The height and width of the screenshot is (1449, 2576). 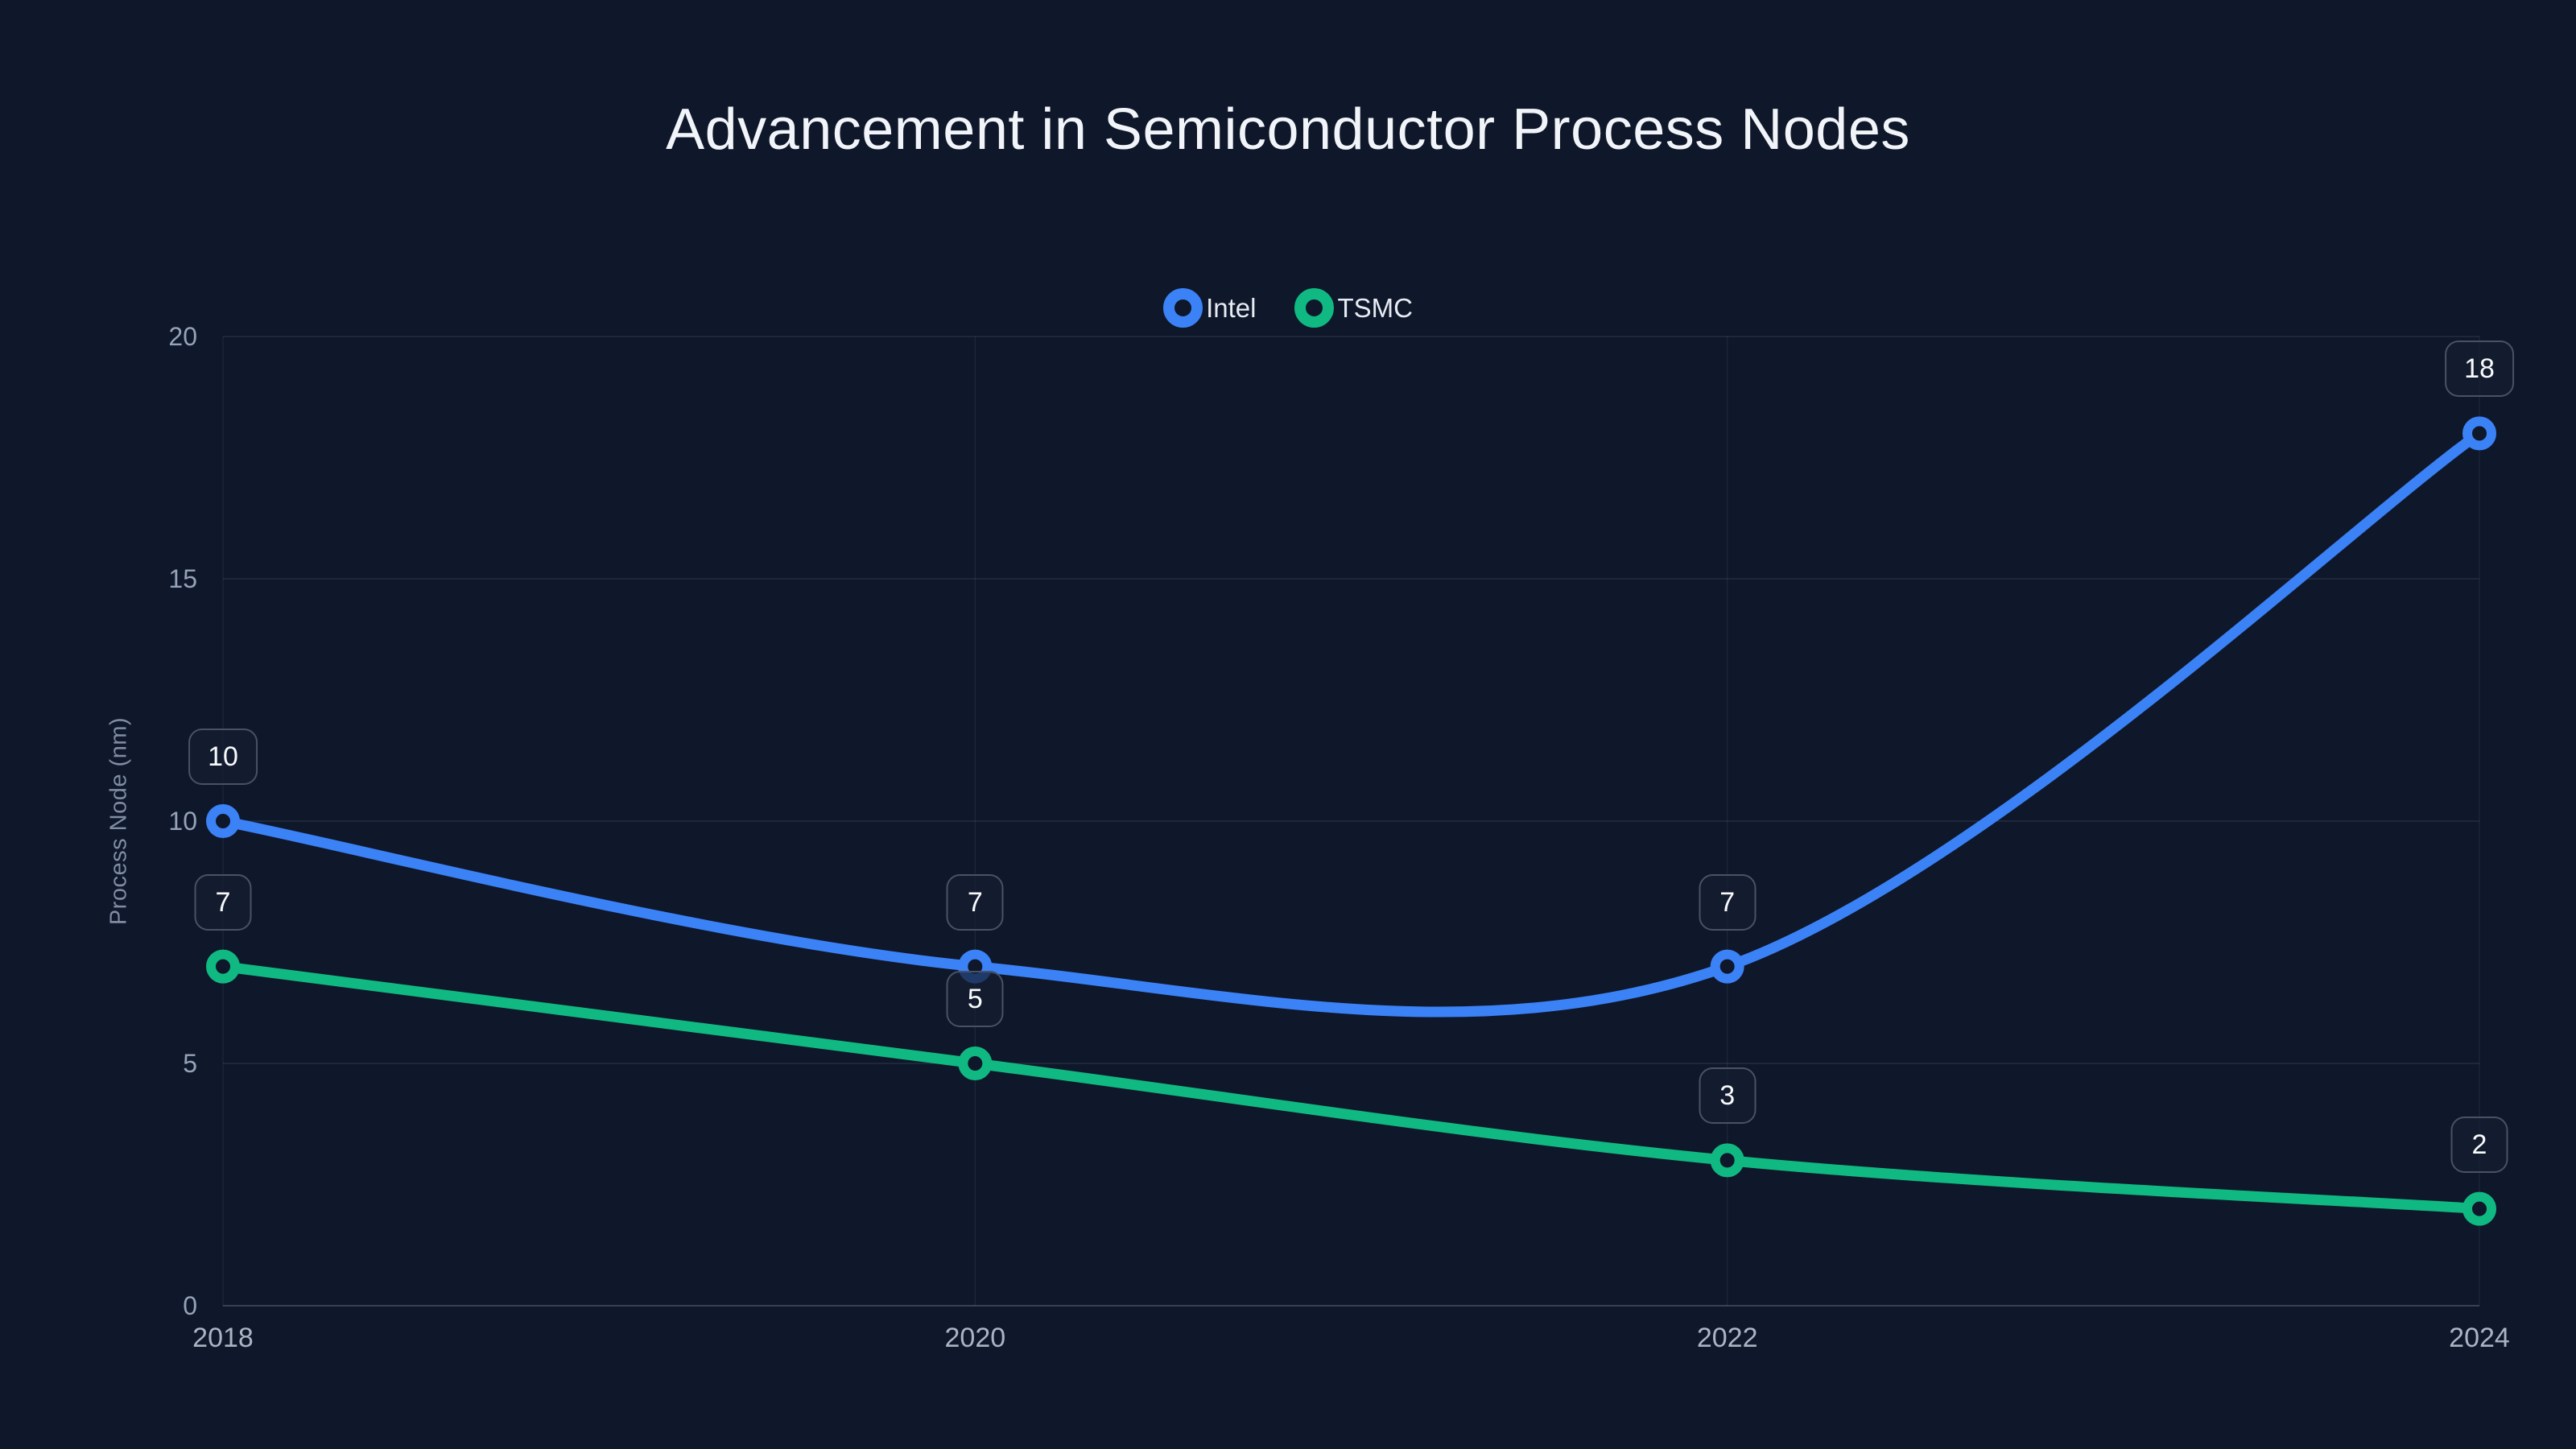 What do you see at coordinates (1727, 1160) in the screenshot?
I see `point-tsmc-2022` at bounding box center [1727, 1160].